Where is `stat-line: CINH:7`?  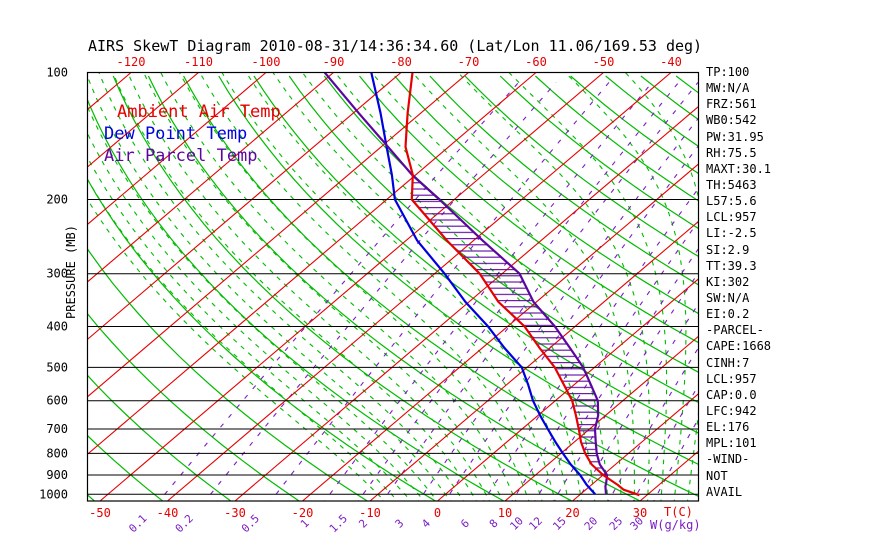 stat-line: CINH:7 is located at coordinates (728, 362).